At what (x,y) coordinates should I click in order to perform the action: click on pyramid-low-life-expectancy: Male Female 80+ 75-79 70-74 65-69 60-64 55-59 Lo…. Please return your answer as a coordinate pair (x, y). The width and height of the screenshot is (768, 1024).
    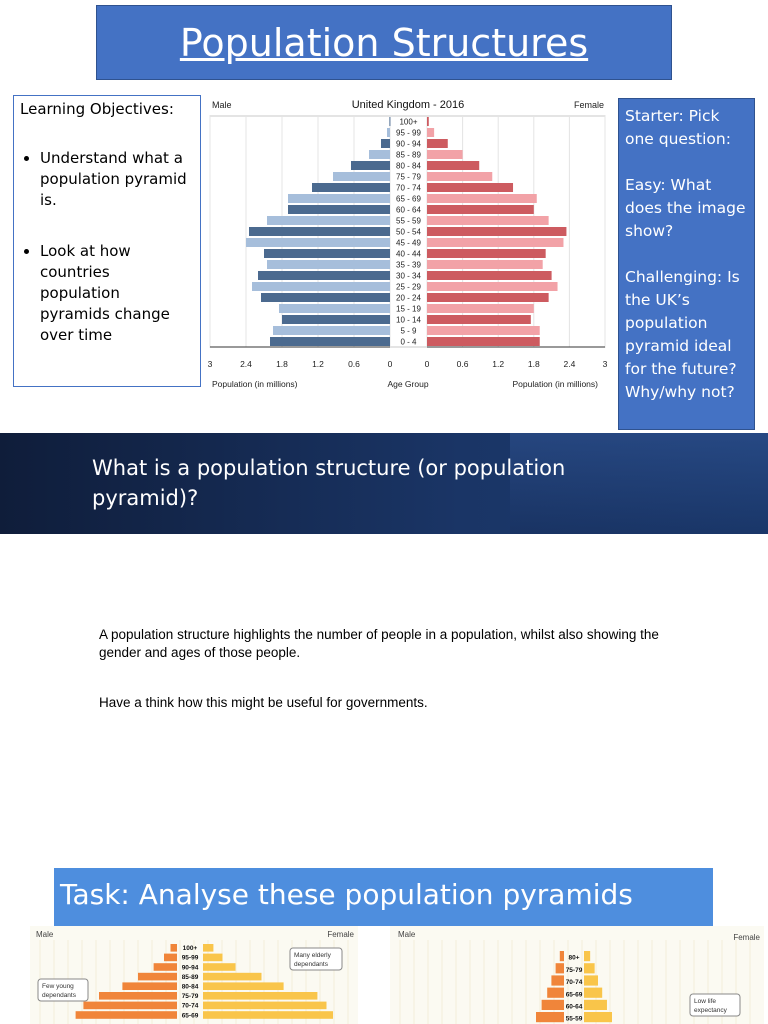
    Looking at the image, I should click on (577, 975).